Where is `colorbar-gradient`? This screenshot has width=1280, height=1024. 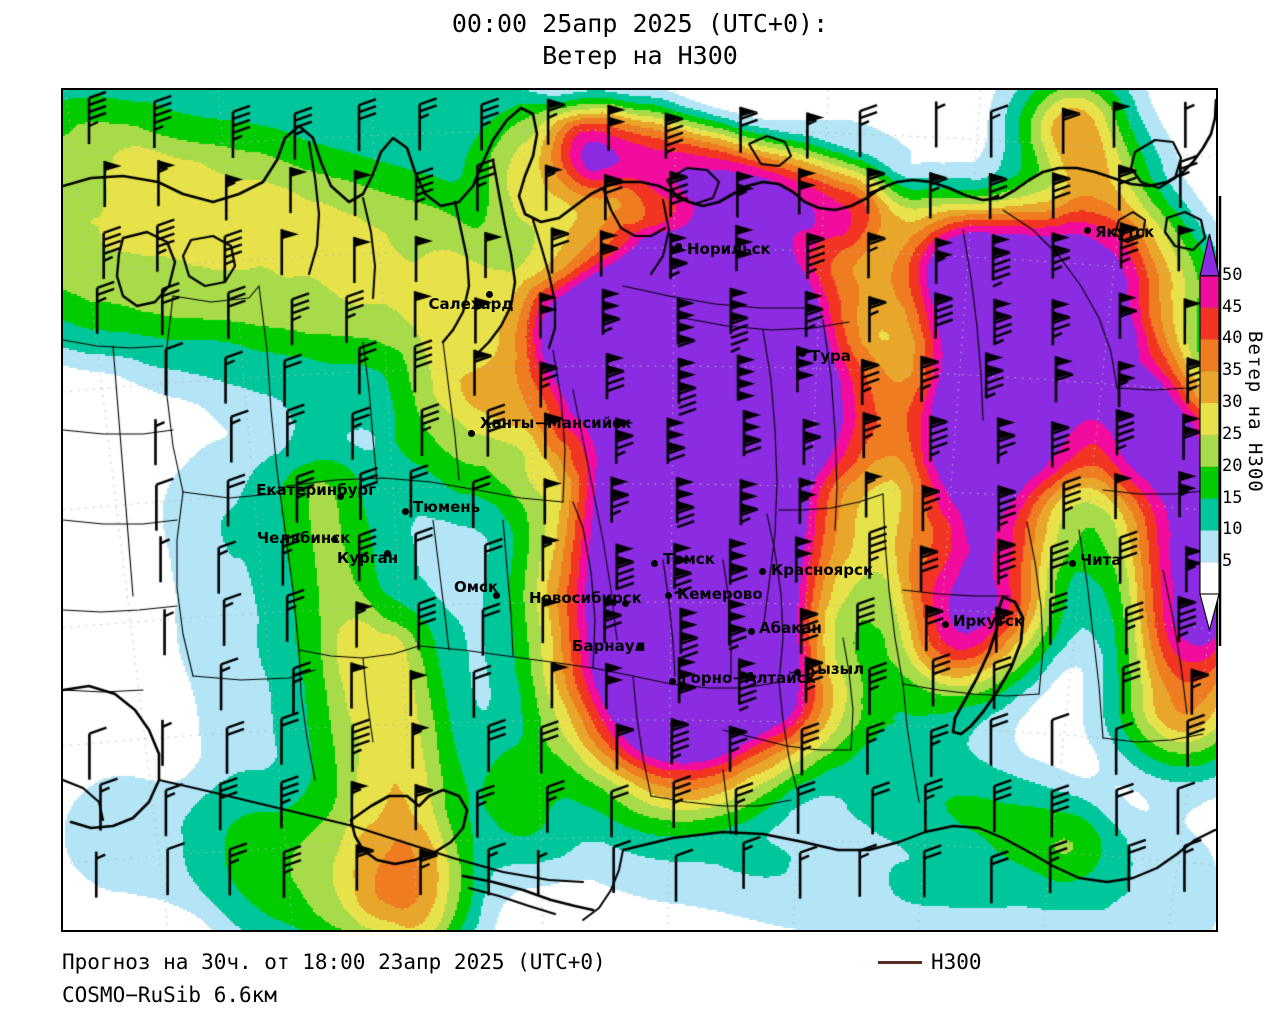
colorbar-gradient is located at coordinates (1210, 421).